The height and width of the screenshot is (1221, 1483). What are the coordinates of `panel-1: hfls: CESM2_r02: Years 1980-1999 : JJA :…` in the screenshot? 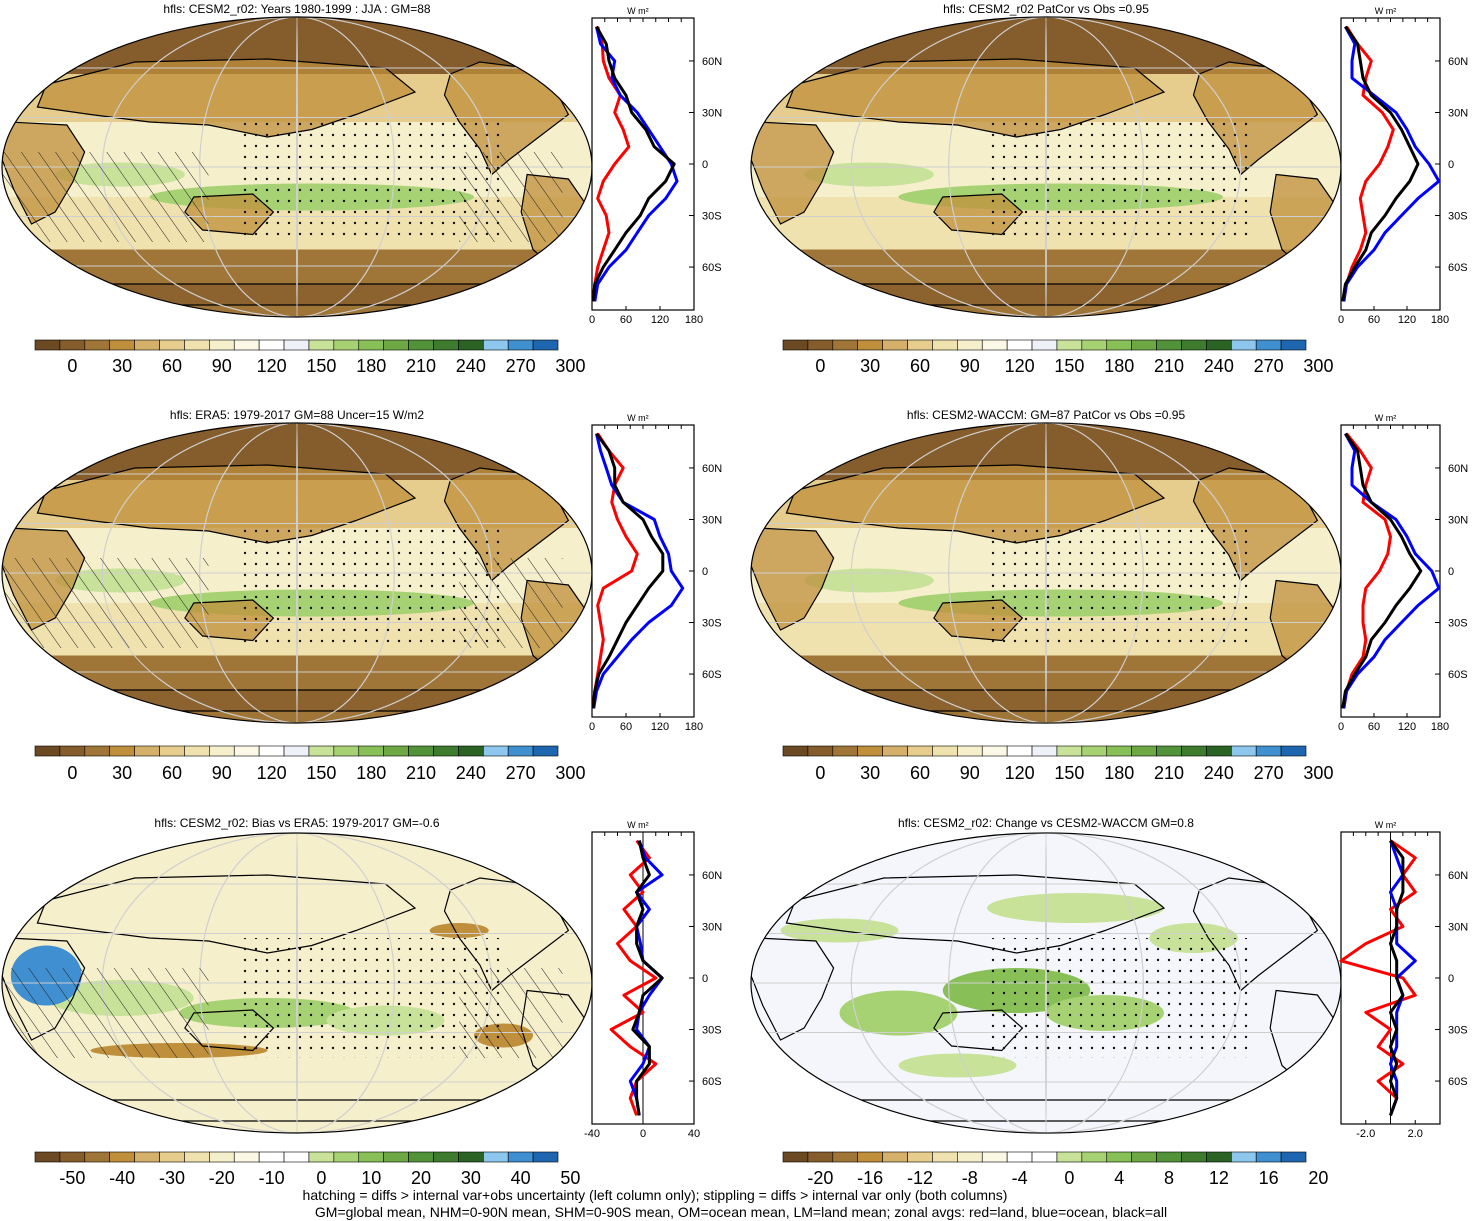 It's located at (361, 189).